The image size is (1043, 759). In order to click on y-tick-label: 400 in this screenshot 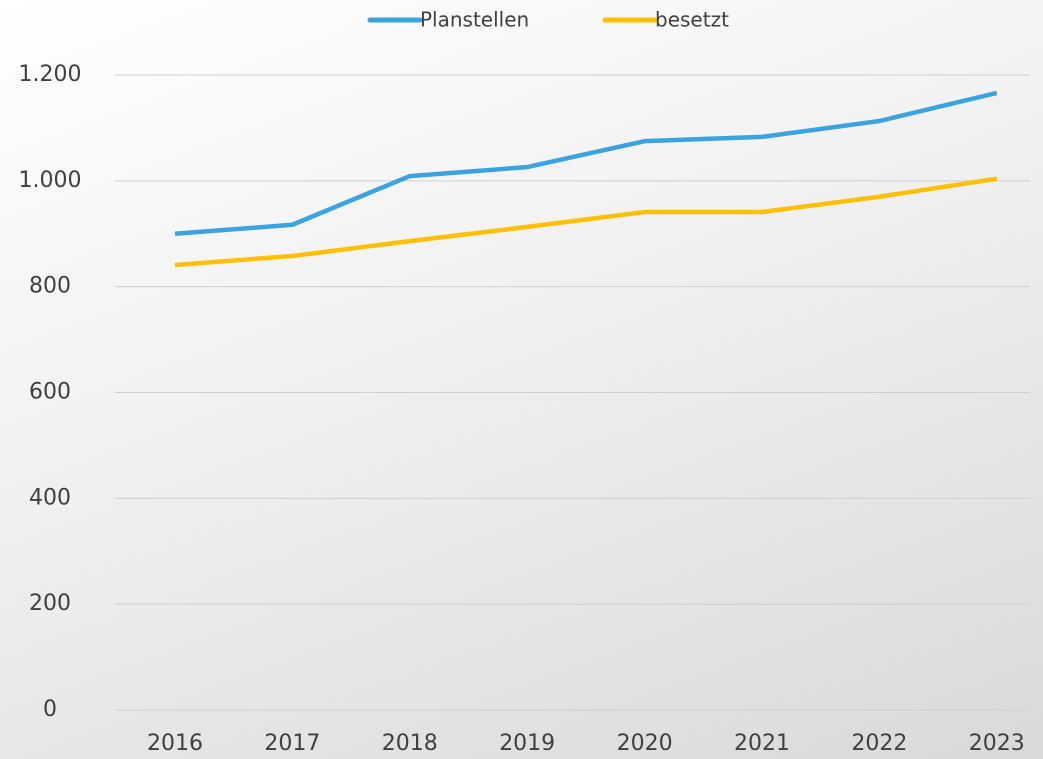, I will do `click(50, 497)`.